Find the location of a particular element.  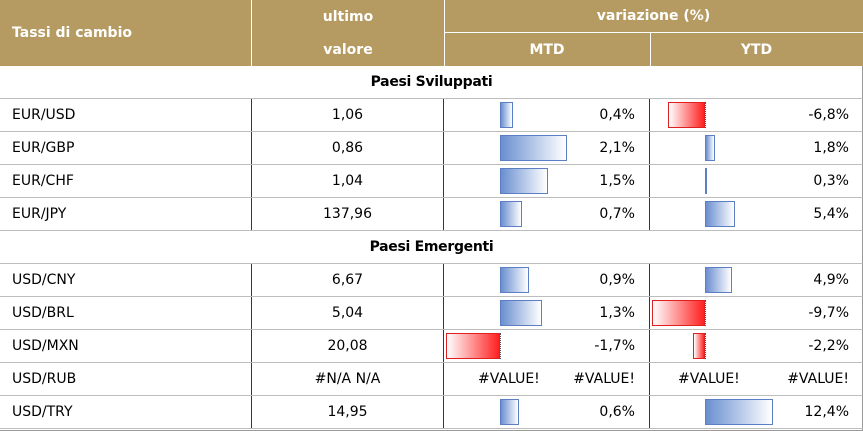

mtd-value: 0,7% is located at coordinates (617, 214).